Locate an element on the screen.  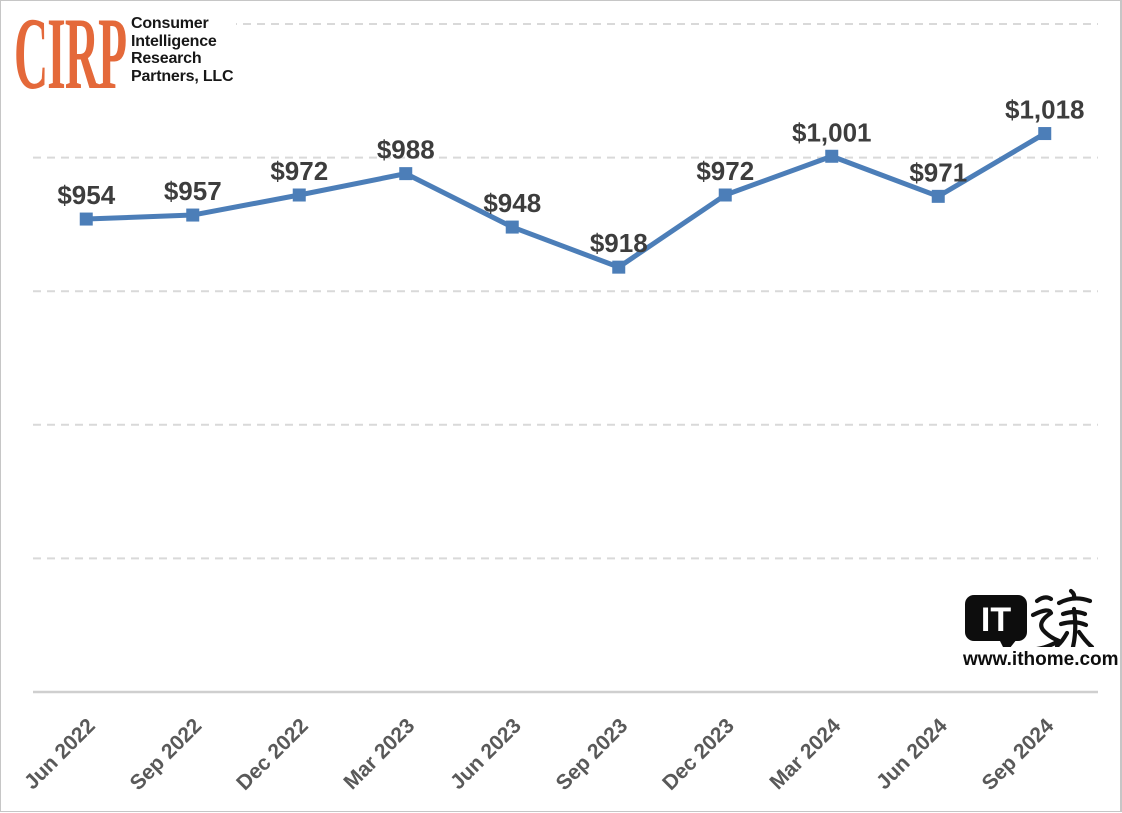
data-point-label: $954 is located at coordinates (86, 195).